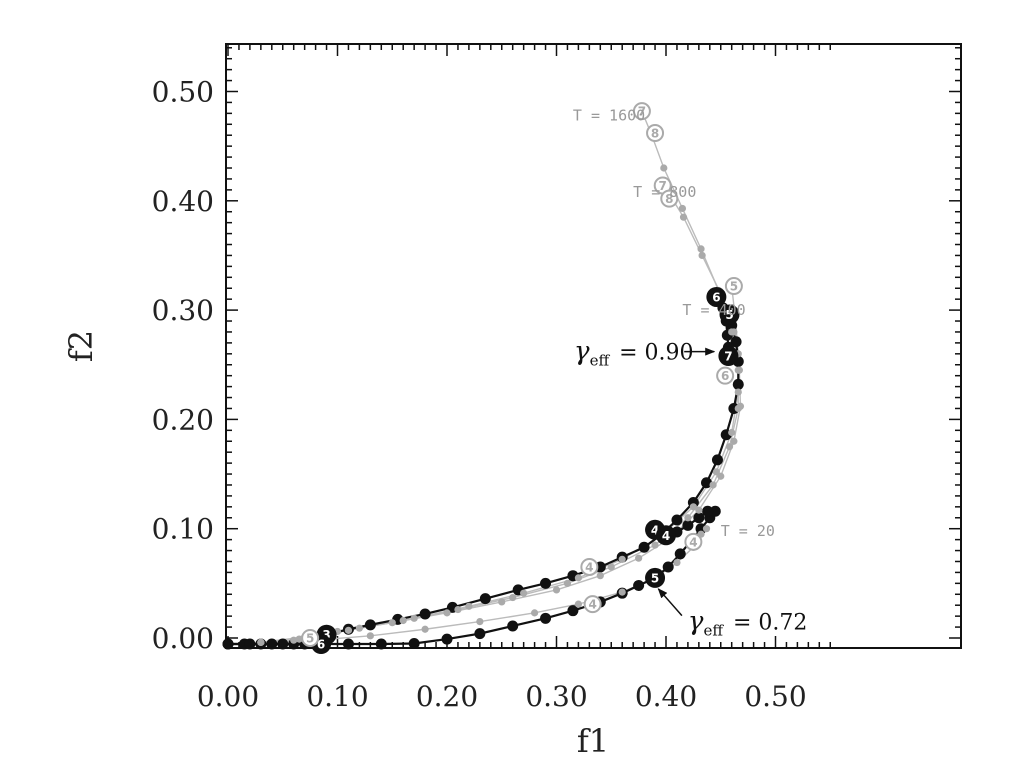 This screenshot has height=768, width=1024. What do you see at coordinates (326, 635) in the screenshot?
I see `marker-number: 3` at bounding box center [326, 635].